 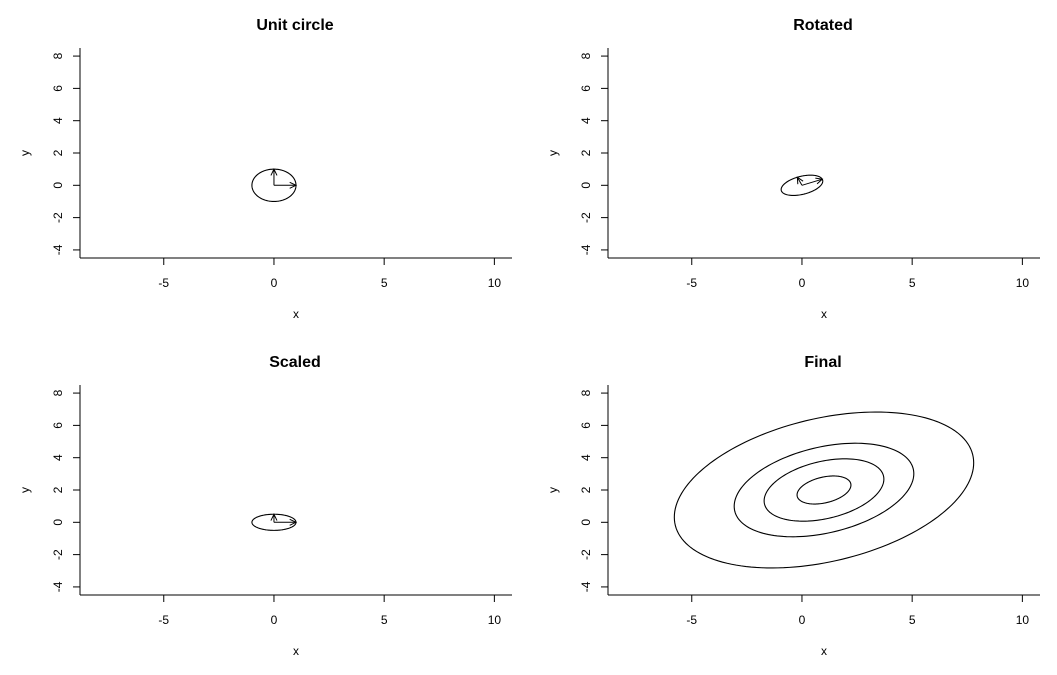 I want to click on panel-title: Final, so click(x=822, y=362).